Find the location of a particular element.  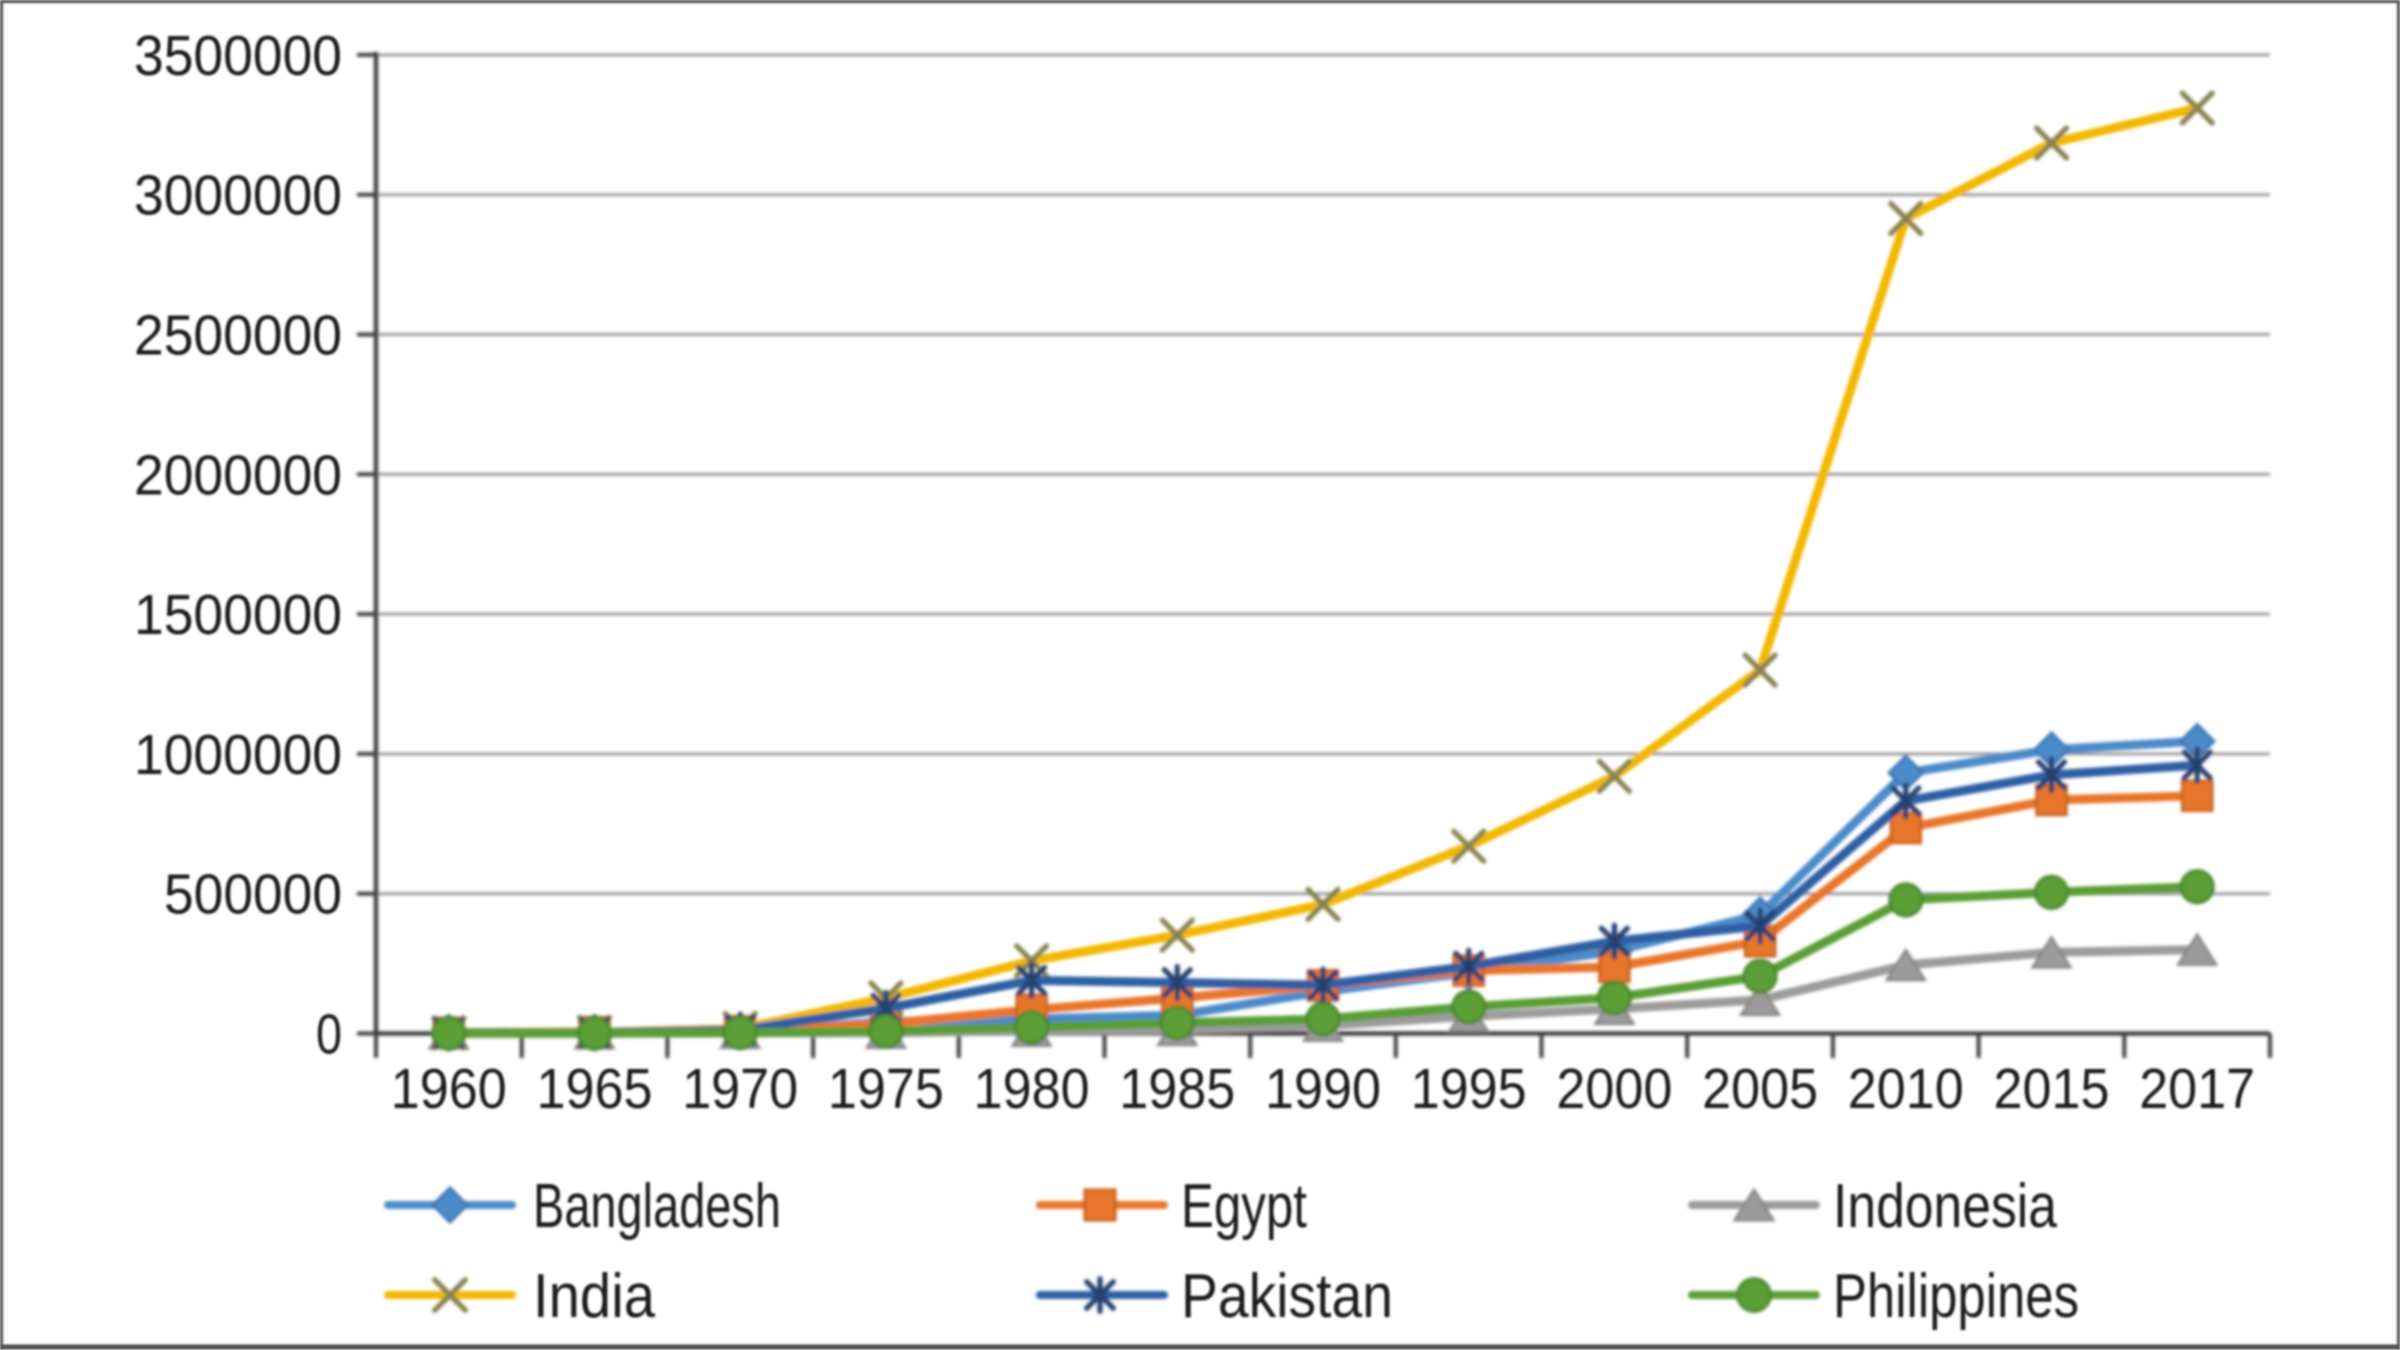

svg-text: 1500000 is located at coordinates (238, 615).